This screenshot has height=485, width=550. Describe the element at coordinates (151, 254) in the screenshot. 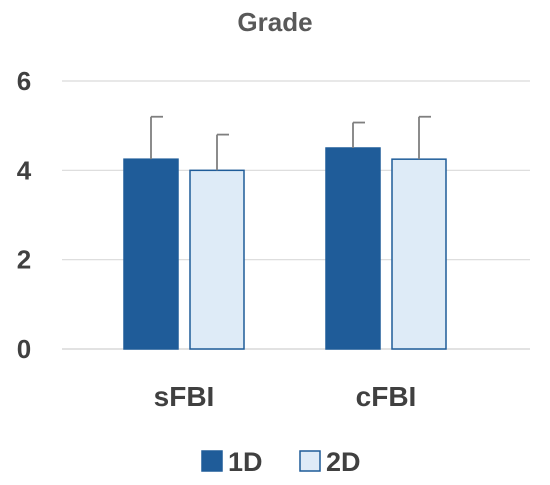

I see `bar-1D-sFBI` at that location.